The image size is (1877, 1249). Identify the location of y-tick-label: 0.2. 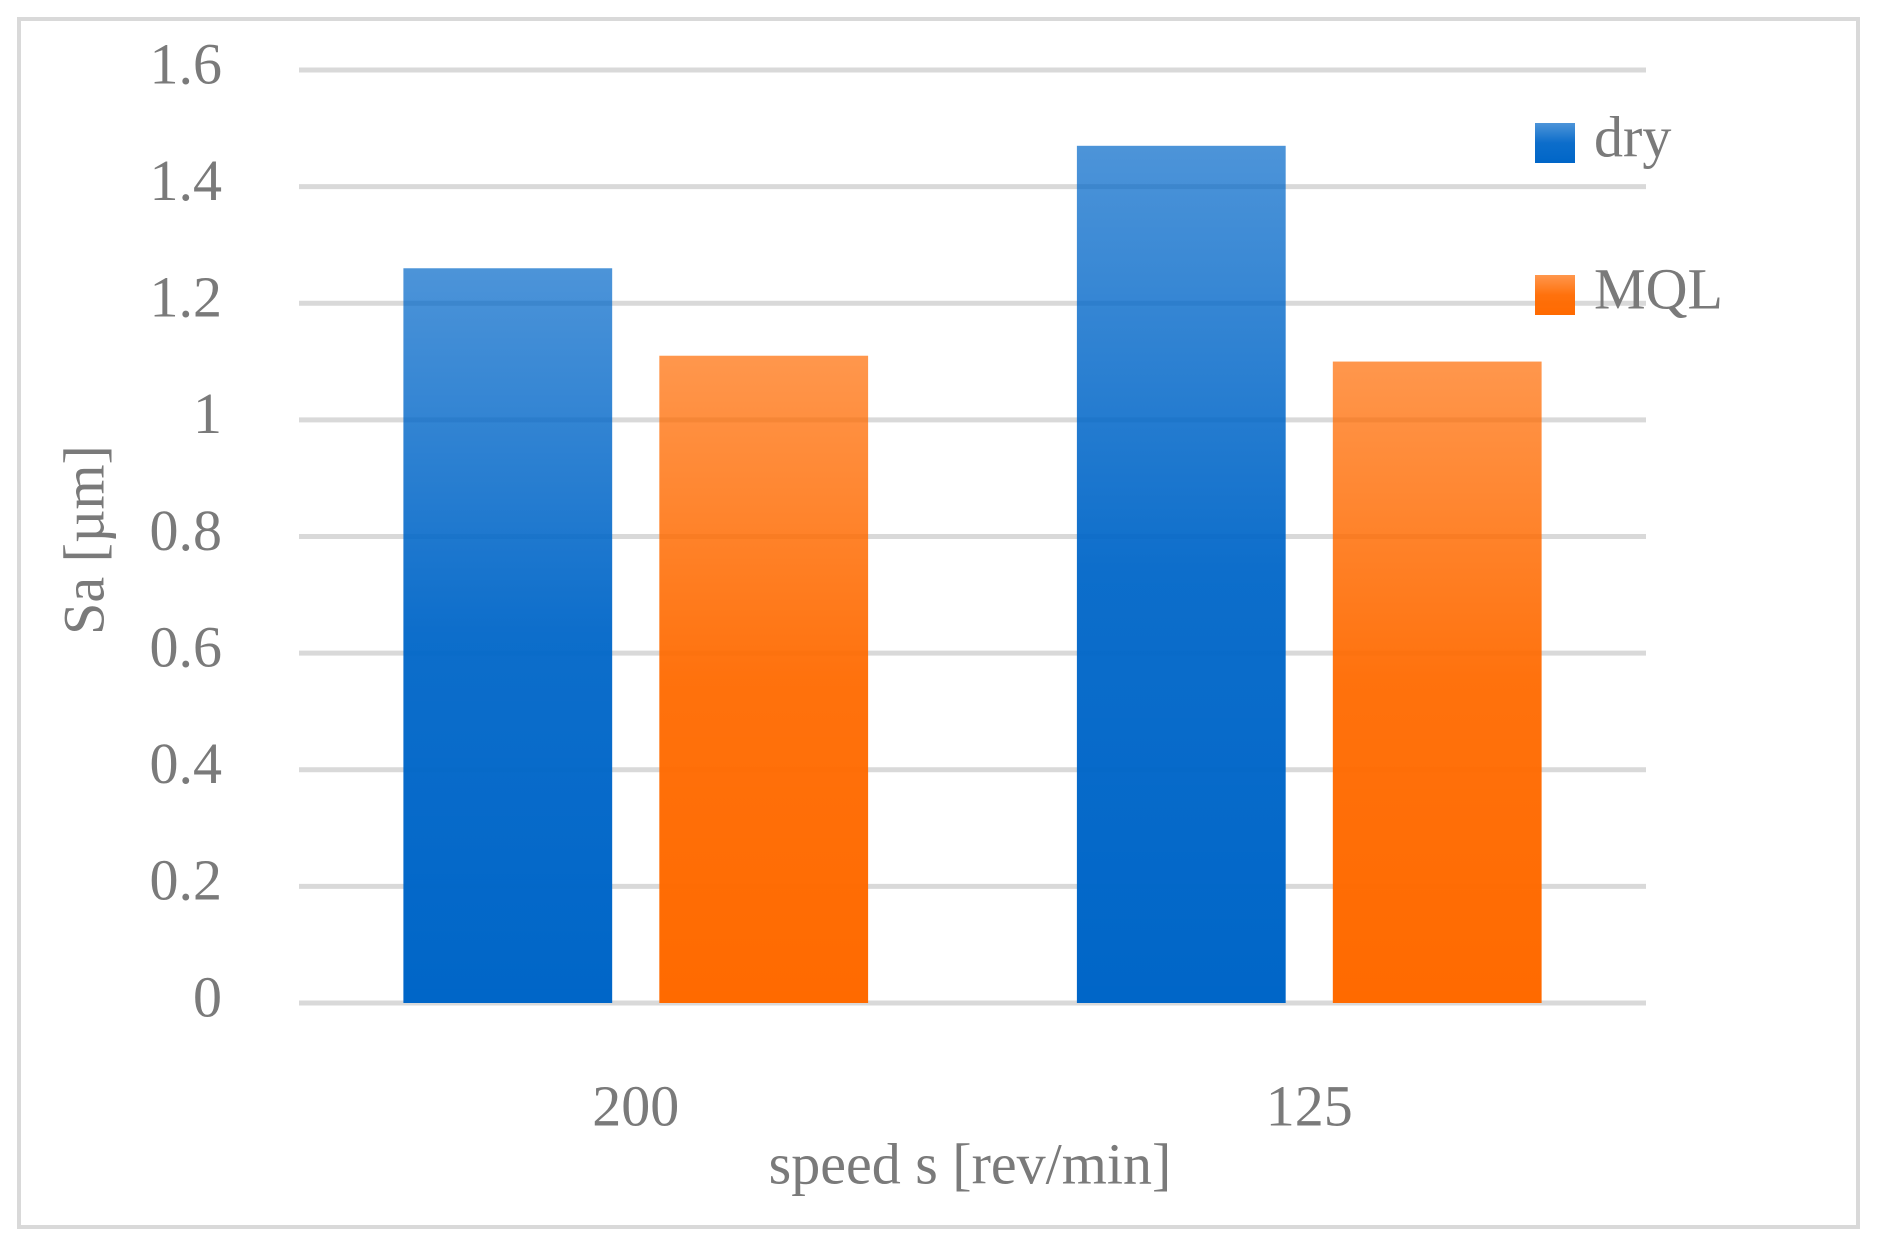
(186, 880).